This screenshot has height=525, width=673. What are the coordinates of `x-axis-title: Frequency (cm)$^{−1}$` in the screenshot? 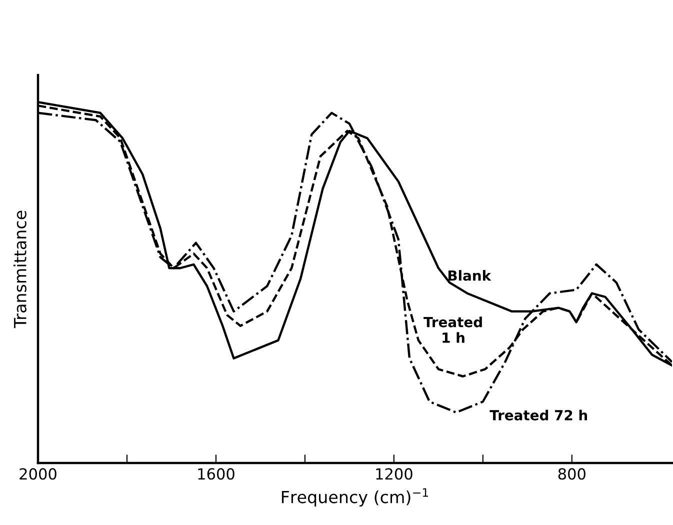 It's located at (355, 497).